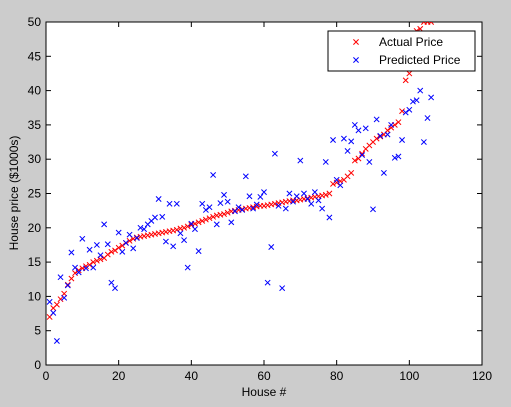 The height and width of the screenshot is (407, 511). I want to click on y-tick-label: 40, so click(35, 91).